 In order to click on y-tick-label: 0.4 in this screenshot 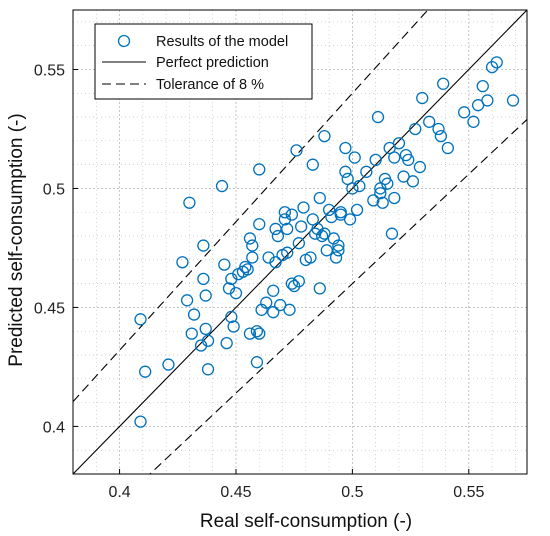, I will do `click(54, 427)`.